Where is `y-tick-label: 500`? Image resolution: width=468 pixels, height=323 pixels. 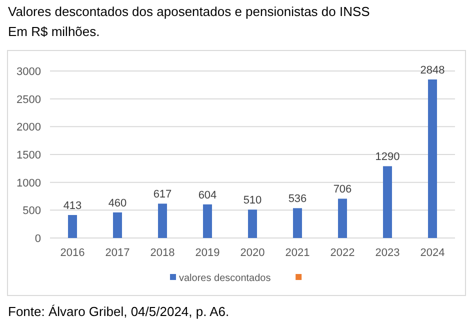
y-tick-label: 500 is located at coordinates (31, 211).